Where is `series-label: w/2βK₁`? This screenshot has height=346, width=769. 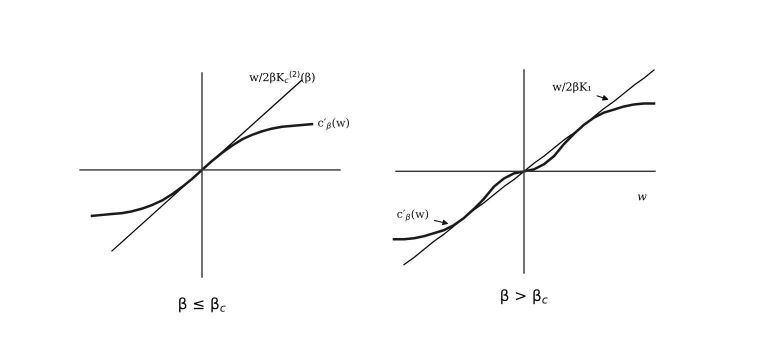 series-label: w/2βK₁ is located at coordinates (571, 87).